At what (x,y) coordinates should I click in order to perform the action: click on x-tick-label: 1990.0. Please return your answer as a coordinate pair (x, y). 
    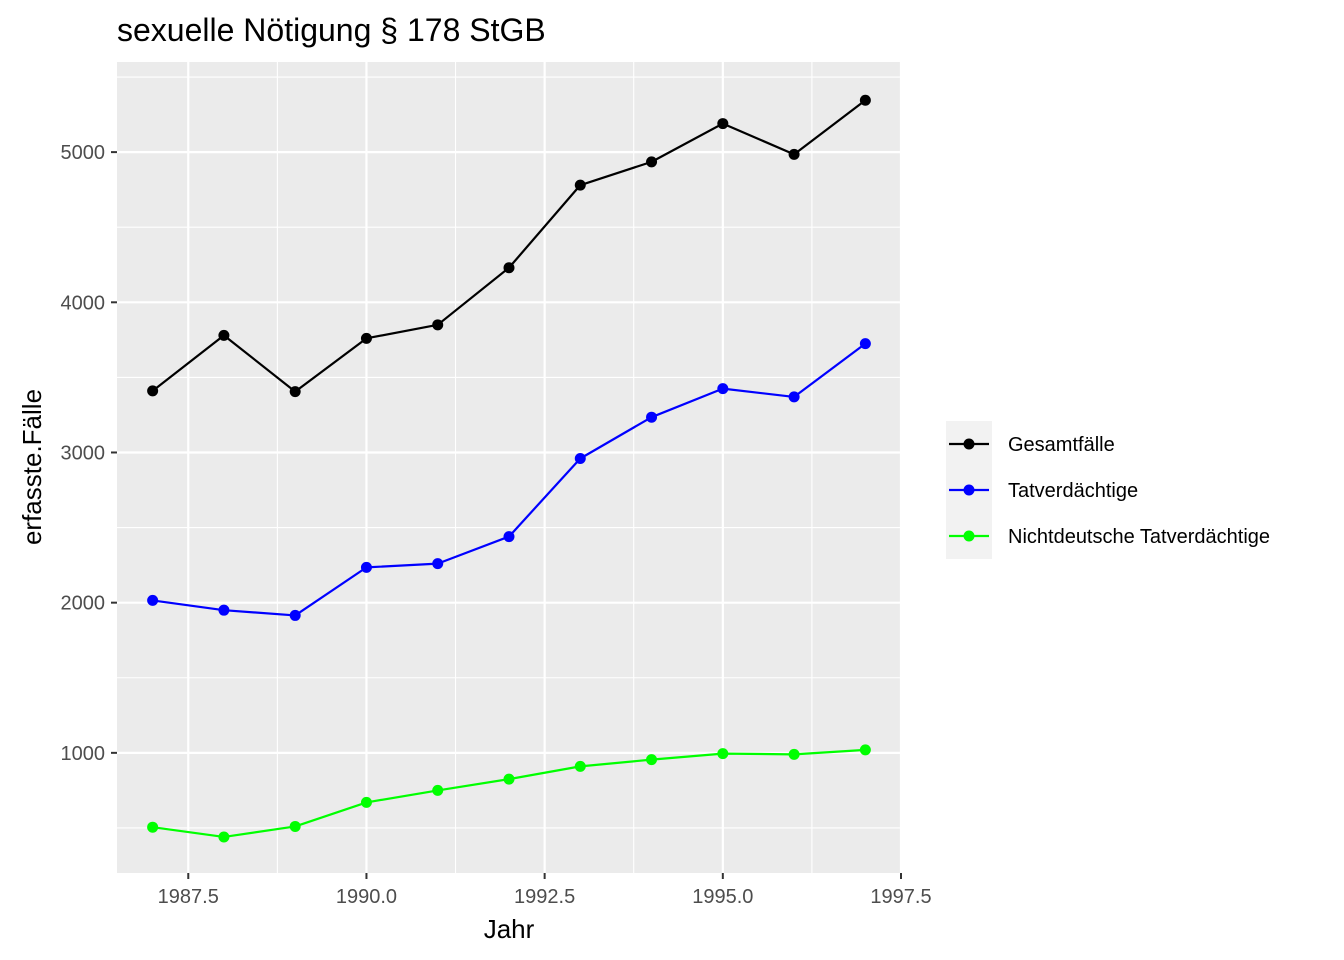
    Looking at the image, I should click on (366, 897).